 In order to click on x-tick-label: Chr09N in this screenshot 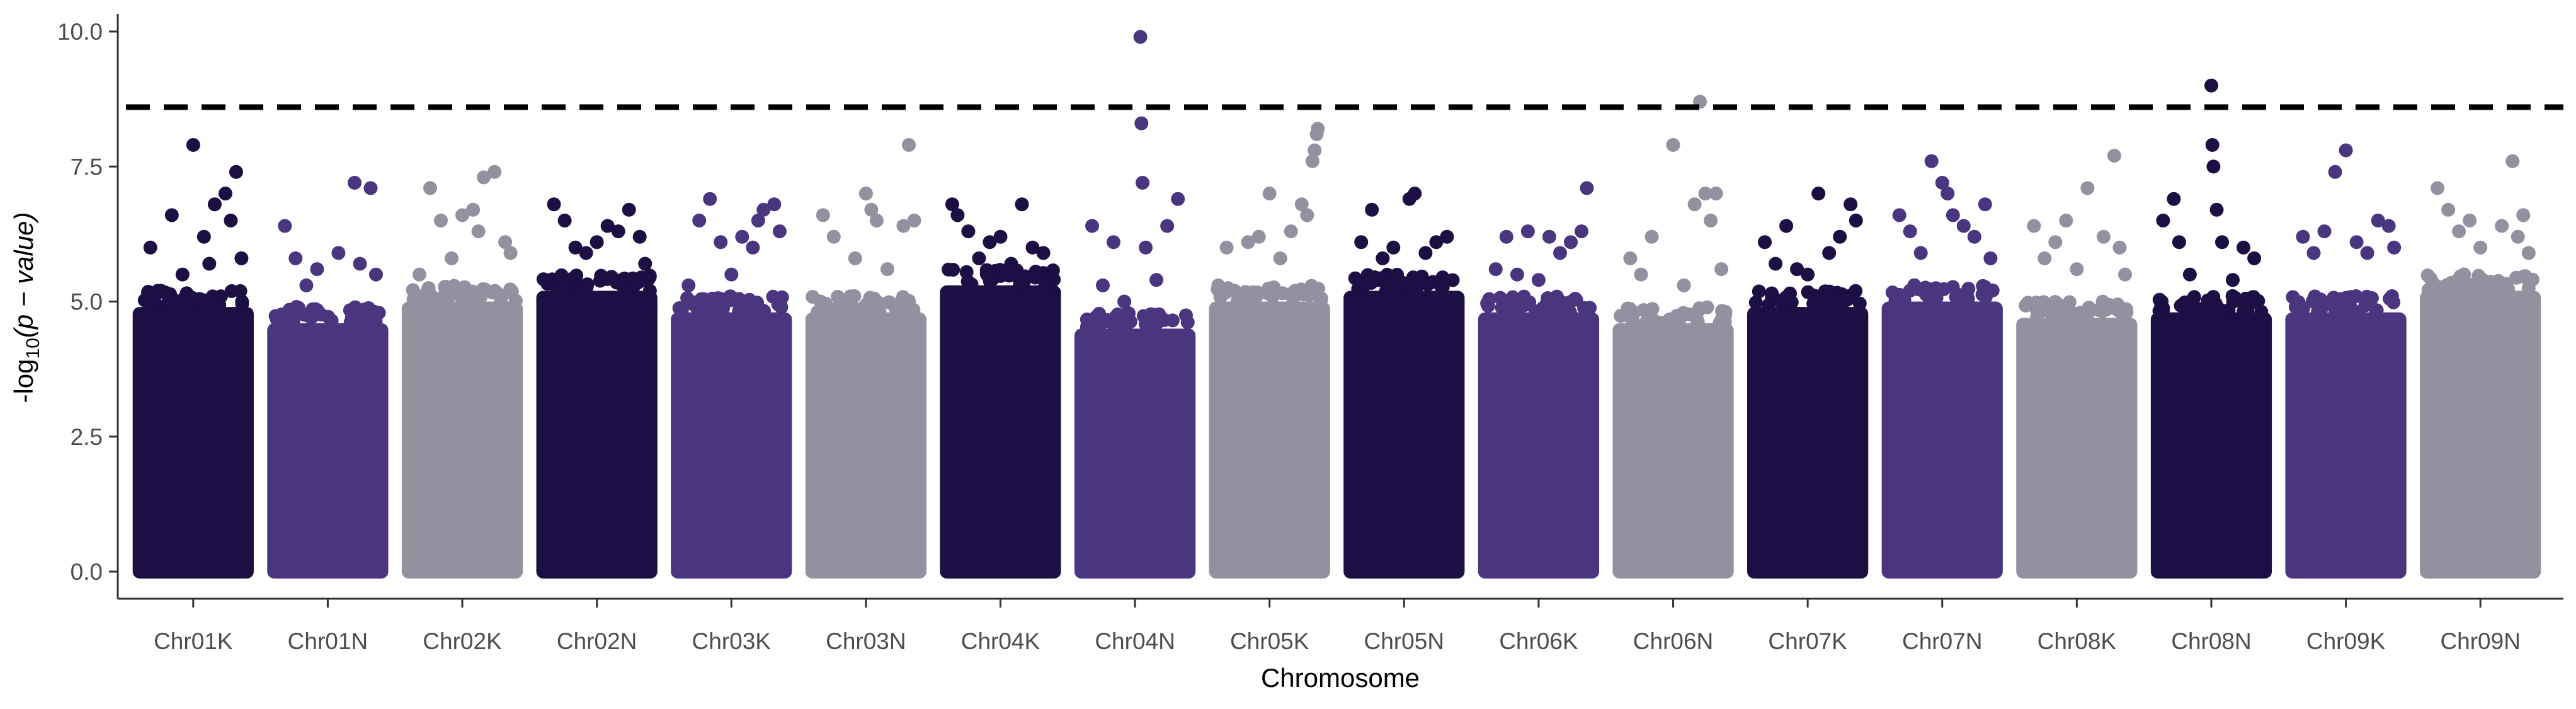, I will do `click(2480, 641)`.